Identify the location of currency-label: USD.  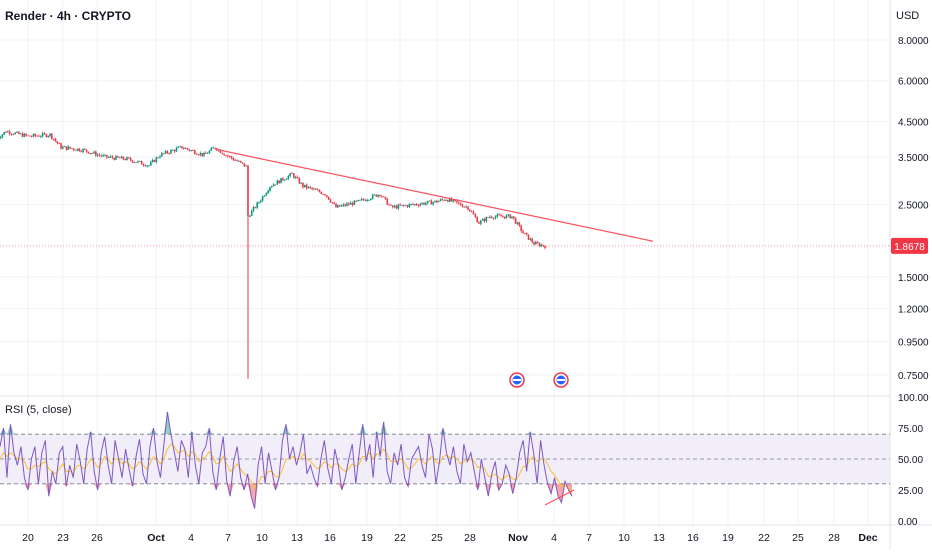
(908, 16).